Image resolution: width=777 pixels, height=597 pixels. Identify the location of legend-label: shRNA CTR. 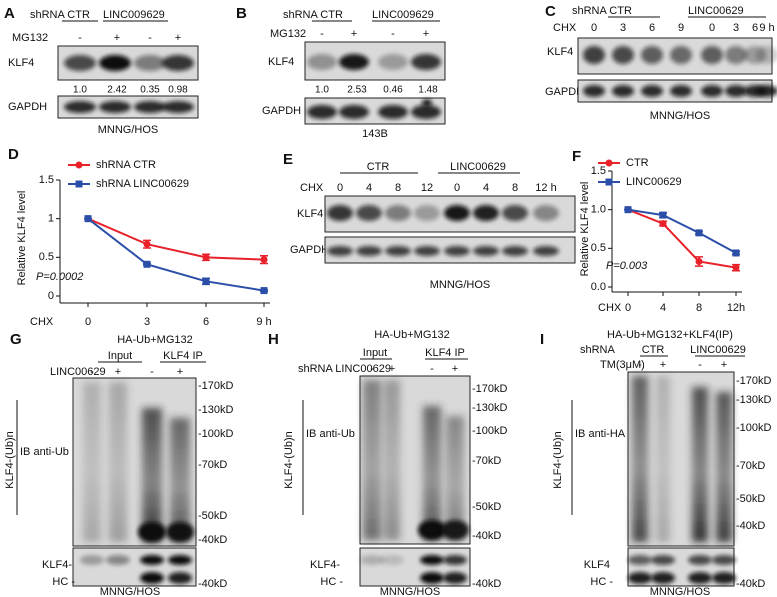
(126, 165).